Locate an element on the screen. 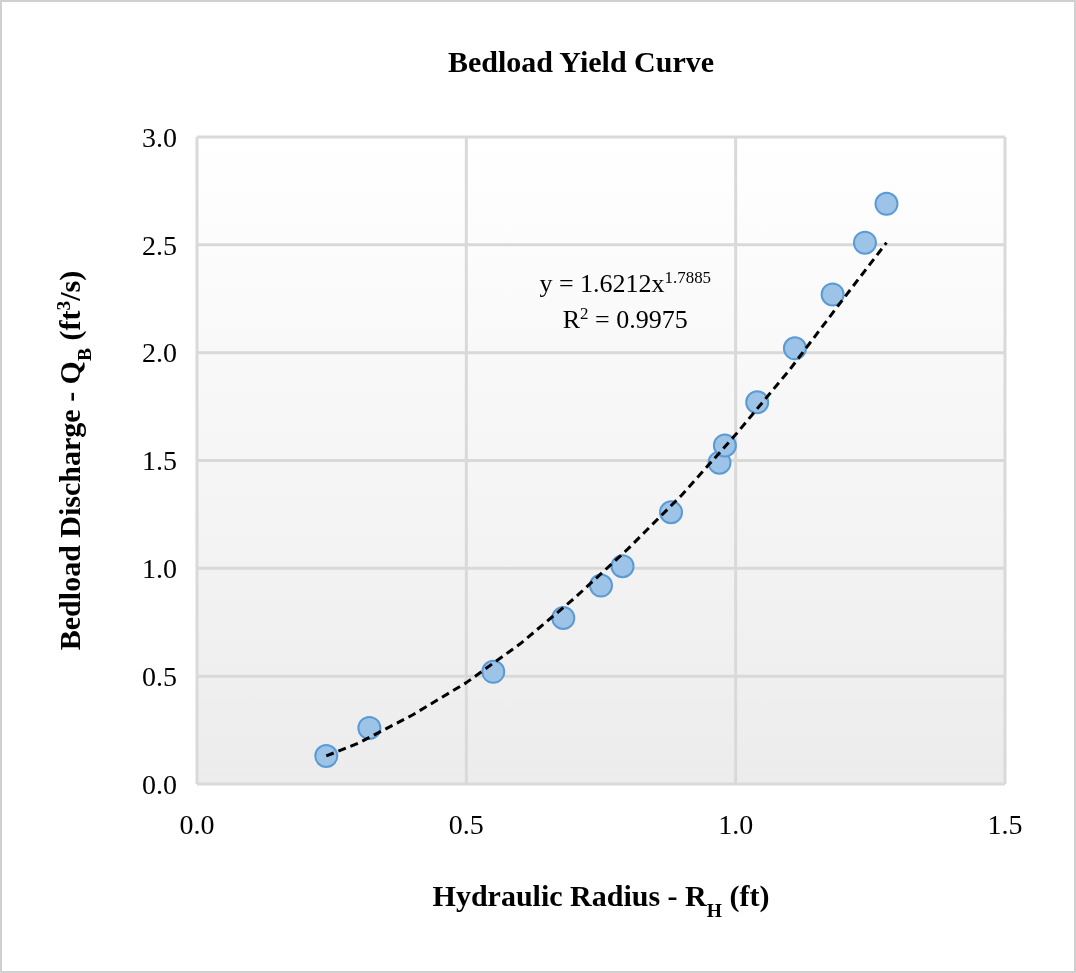 The height and width of the screenshot is (973, 1076). x-tick-label: 0.0 is located at coordinates (197, 824).